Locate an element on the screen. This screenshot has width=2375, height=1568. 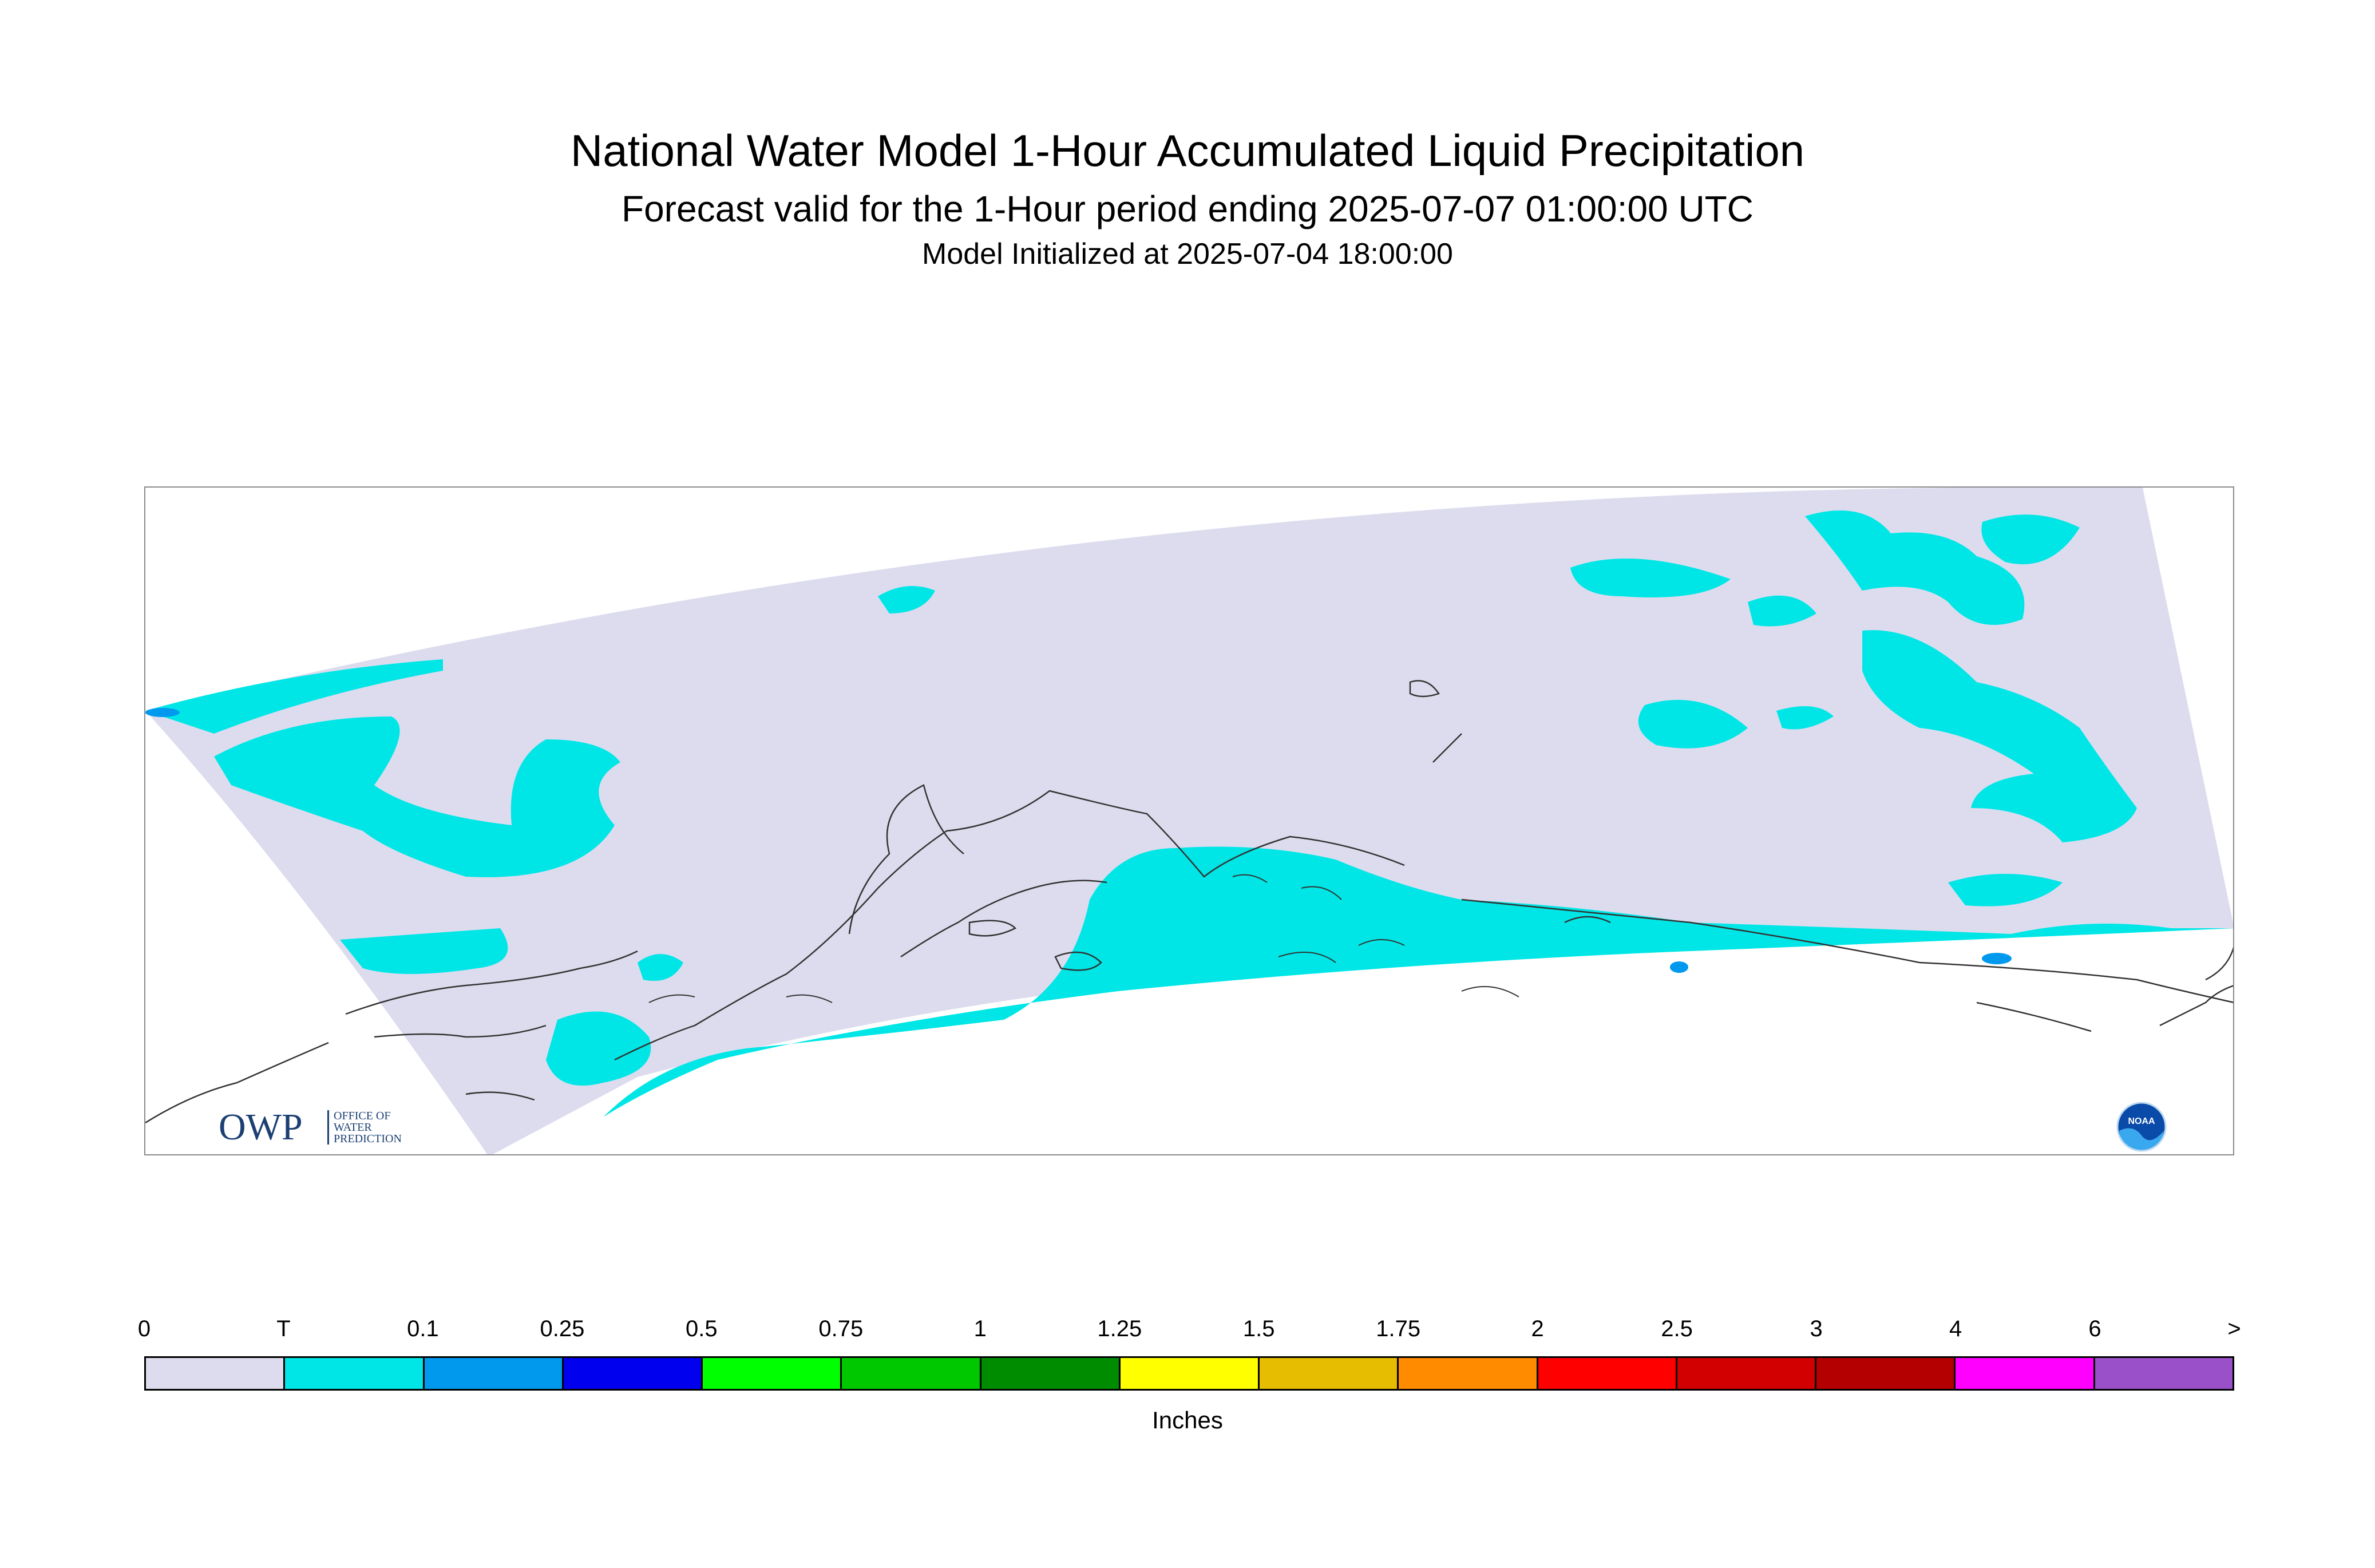
noaa-logo-text: NOAA is located at coordinates (2141, 1121).